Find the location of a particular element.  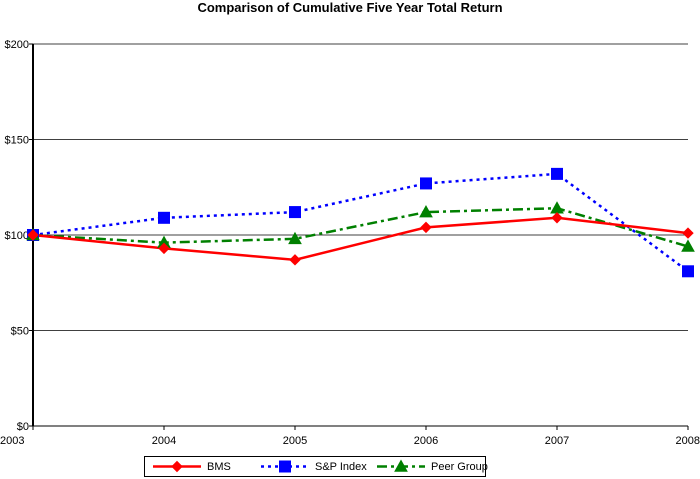

series-line-bms is located at coordinates (360, 239).